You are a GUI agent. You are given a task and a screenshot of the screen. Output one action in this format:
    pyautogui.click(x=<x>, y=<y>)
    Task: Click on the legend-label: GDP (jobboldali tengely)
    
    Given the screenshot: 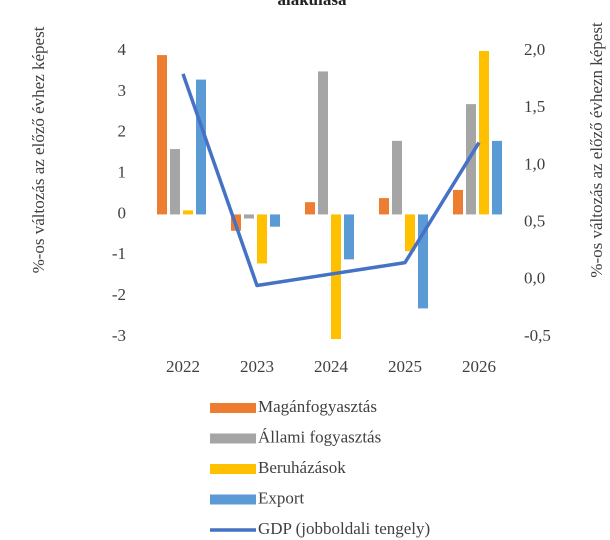 What is the action you would take?
    pyautogui.click(x=344, y=528)
    